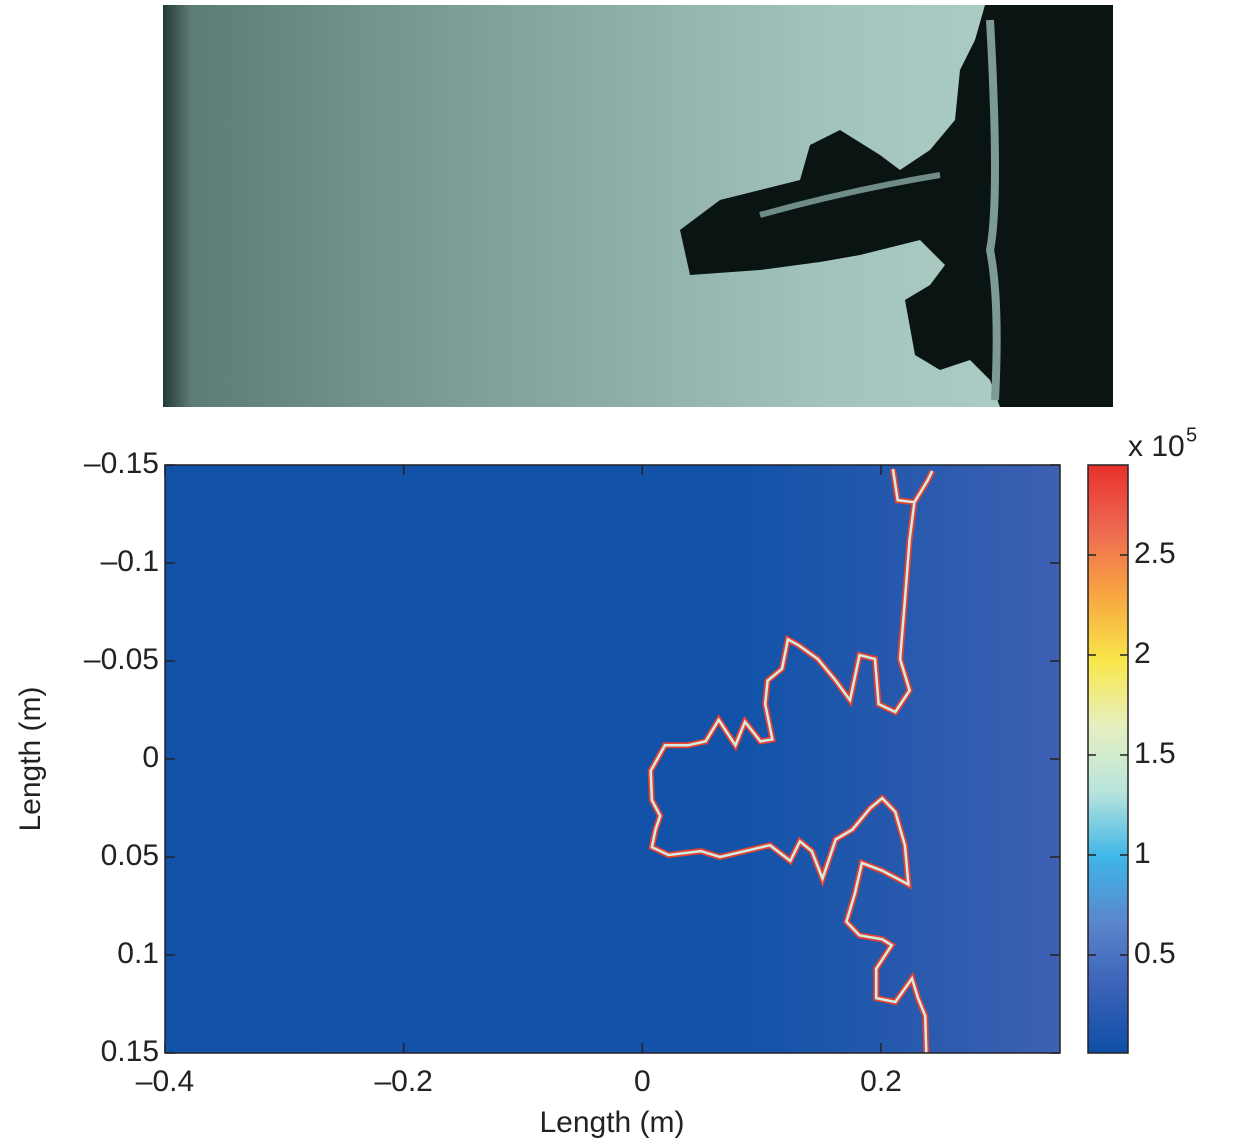 The height and width of the screenshot is (1148, 1236). I want to click on x-tick-label: 0.2, so click(881, 1081).